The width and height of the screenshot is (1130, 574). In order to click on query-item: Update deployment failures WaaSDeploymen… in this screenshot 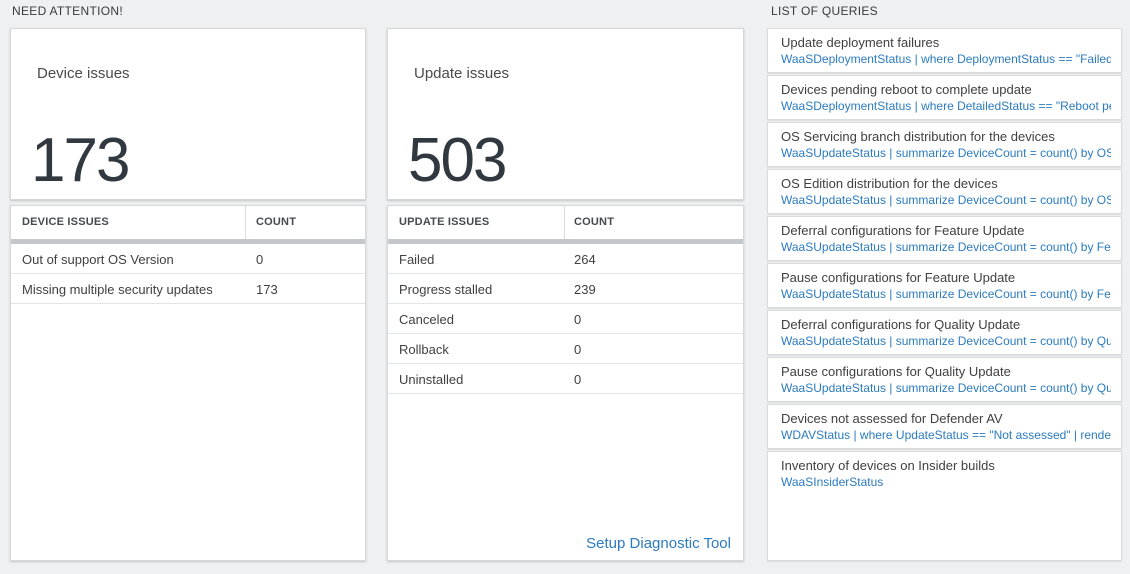, I will do `click(944, 50)`.